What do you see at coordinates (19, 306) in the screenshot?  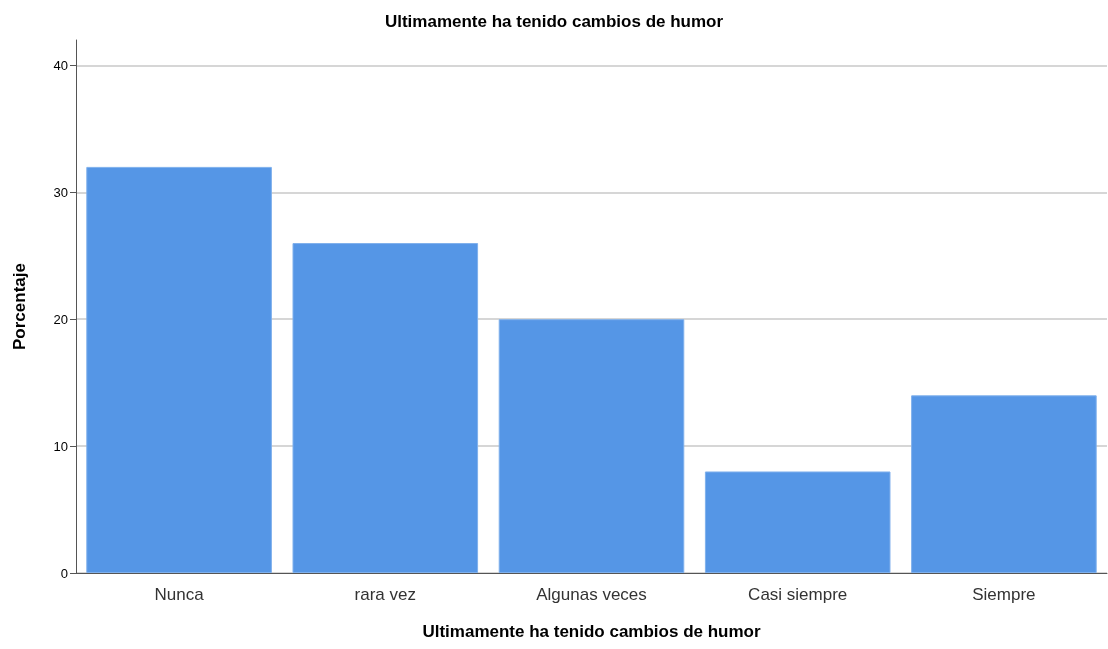 I see `y-axis-title: Porcentaje` at bounding box center [19, 306].